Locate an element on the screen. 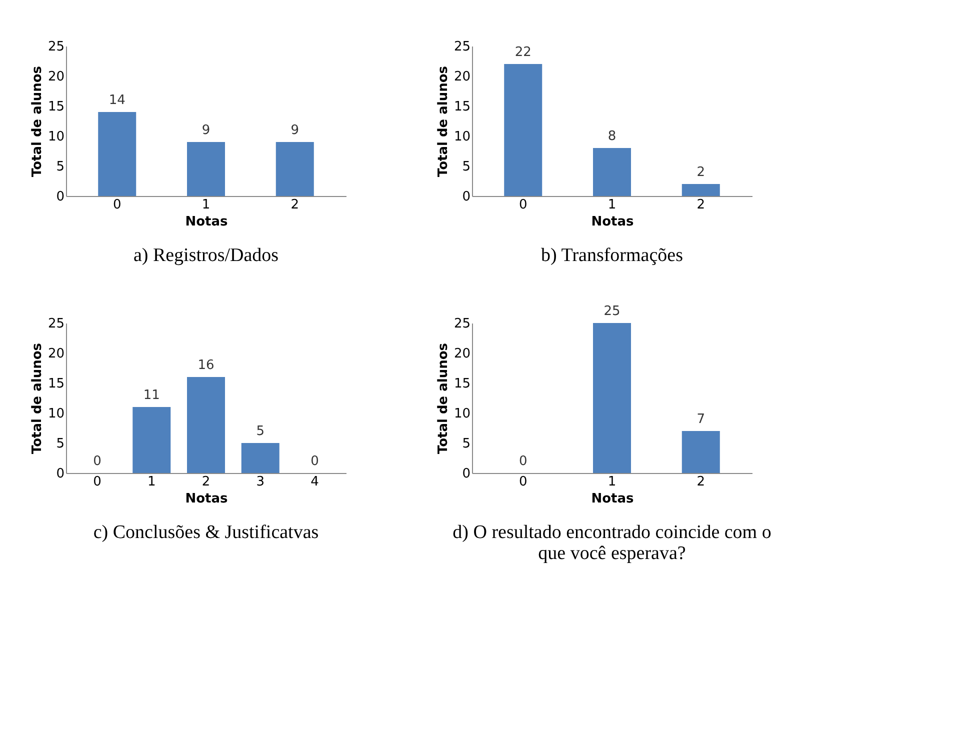 This screenshot has height=755, width=961. data-label: 5 is located at coordinates (260, 431).